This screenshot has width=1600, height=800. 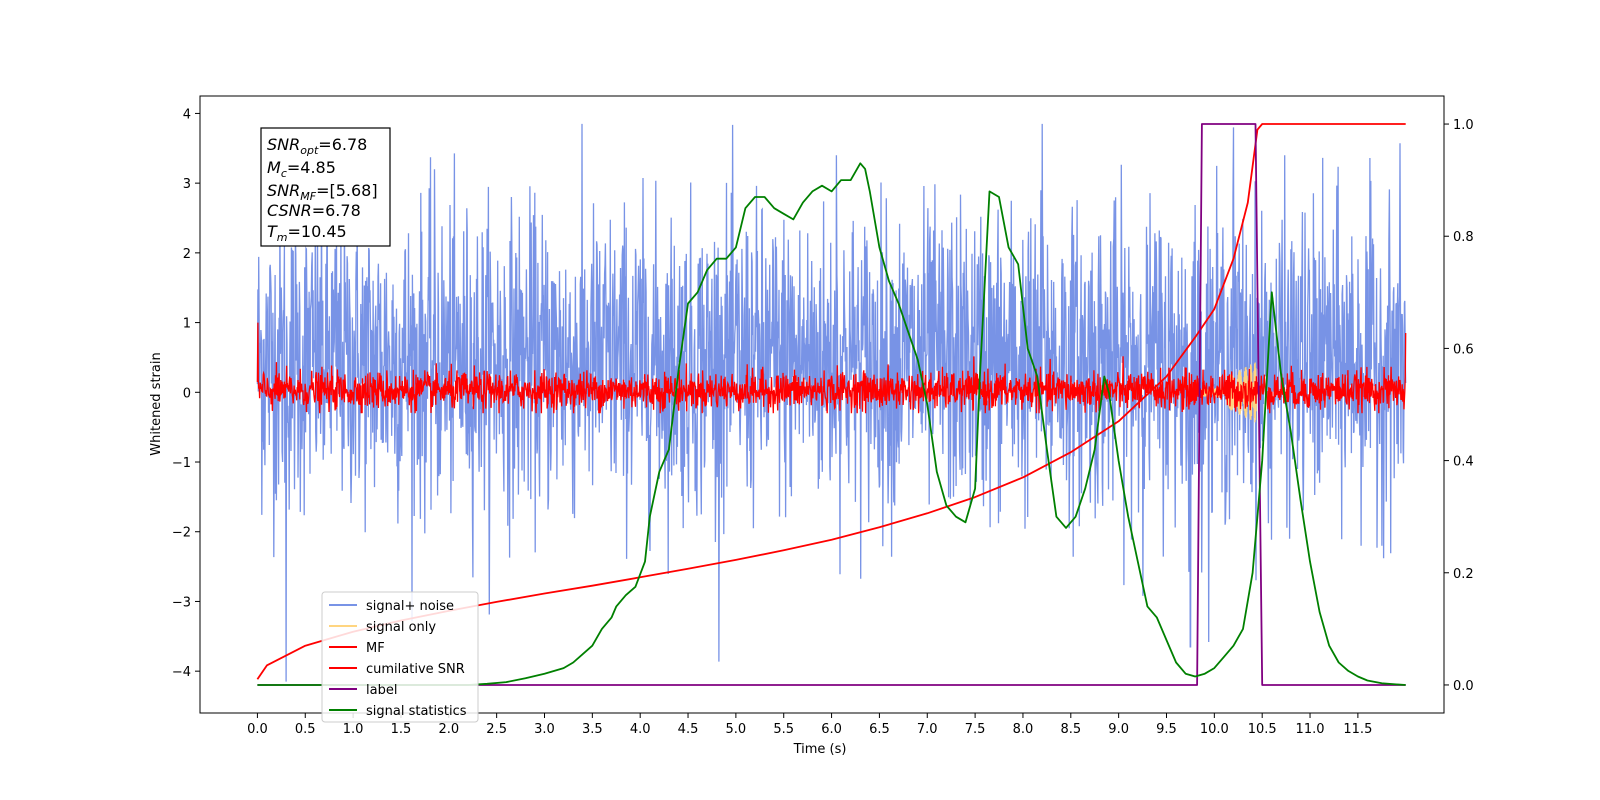 What do you see at coordinates (975, 729) in the screenshot?
I see `x-tick-label: 7.5` at bounding box center [975, 729].